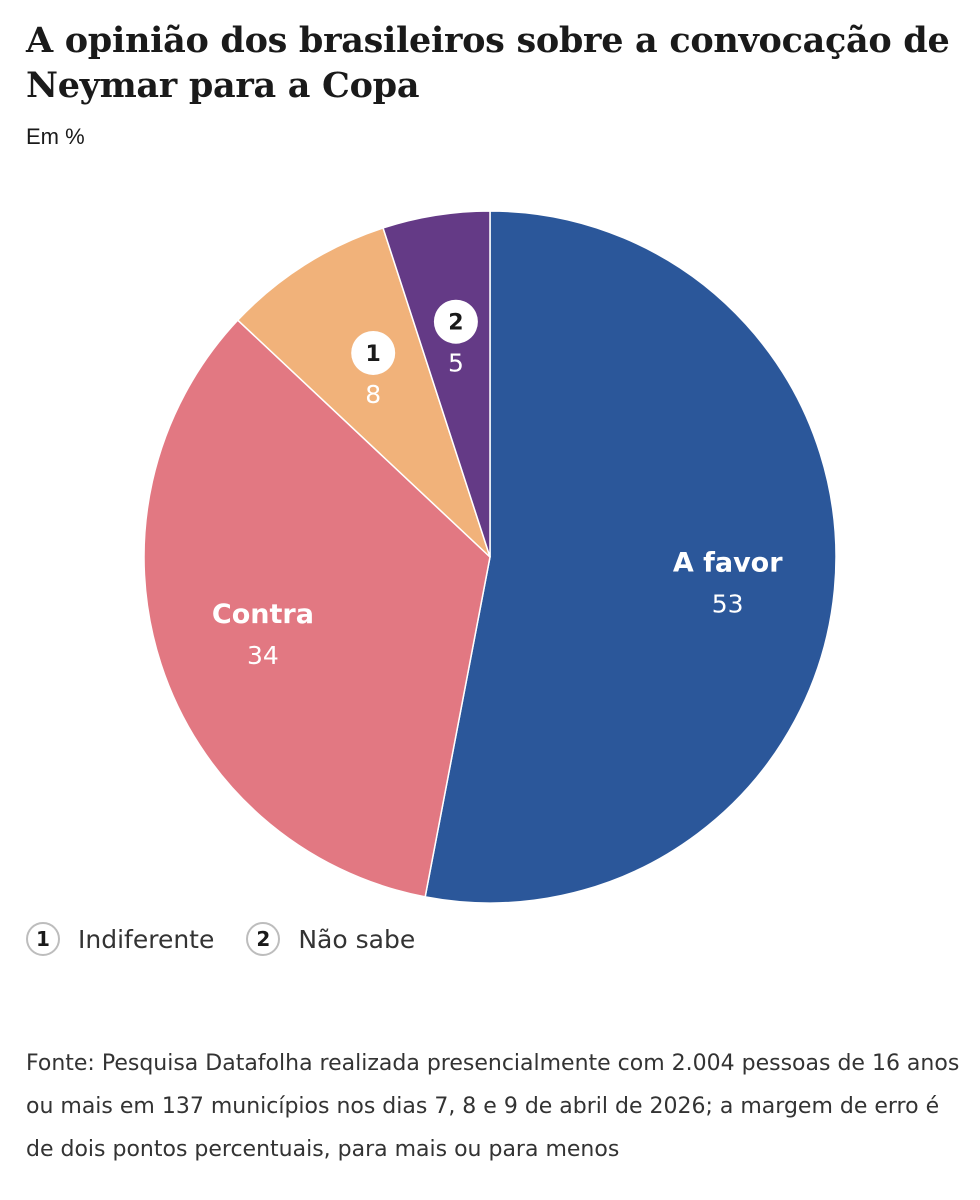 The image size is (980, 1200). I want to click on slice-marker-nao-sabe: 2, so click(455, 323).